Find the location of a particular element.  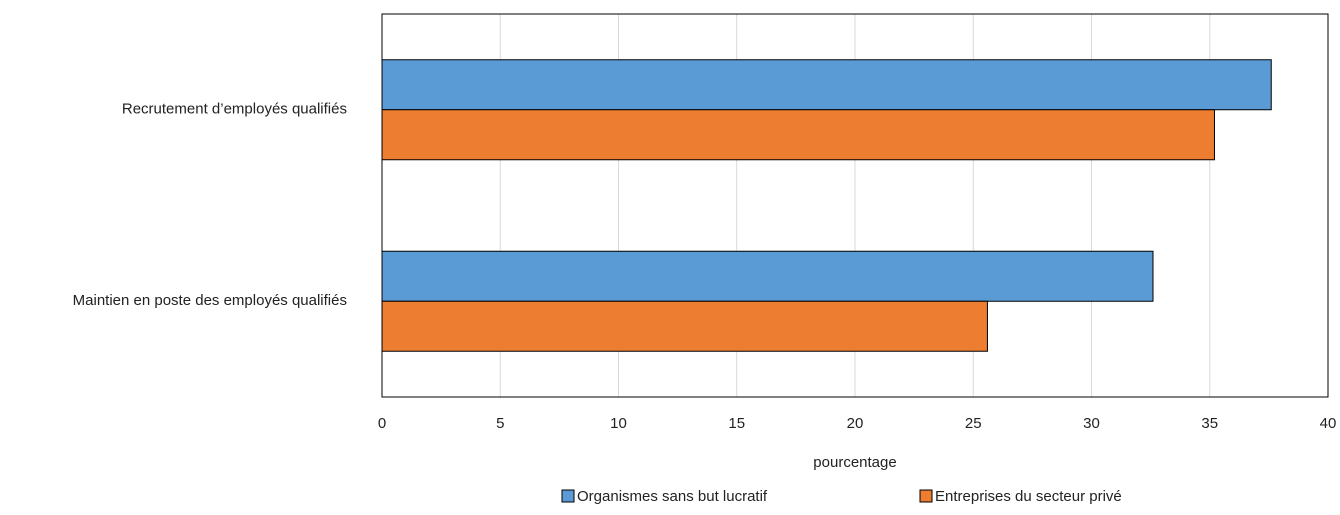

x-tick-label: 30 is located at coordinates (1091, 423).